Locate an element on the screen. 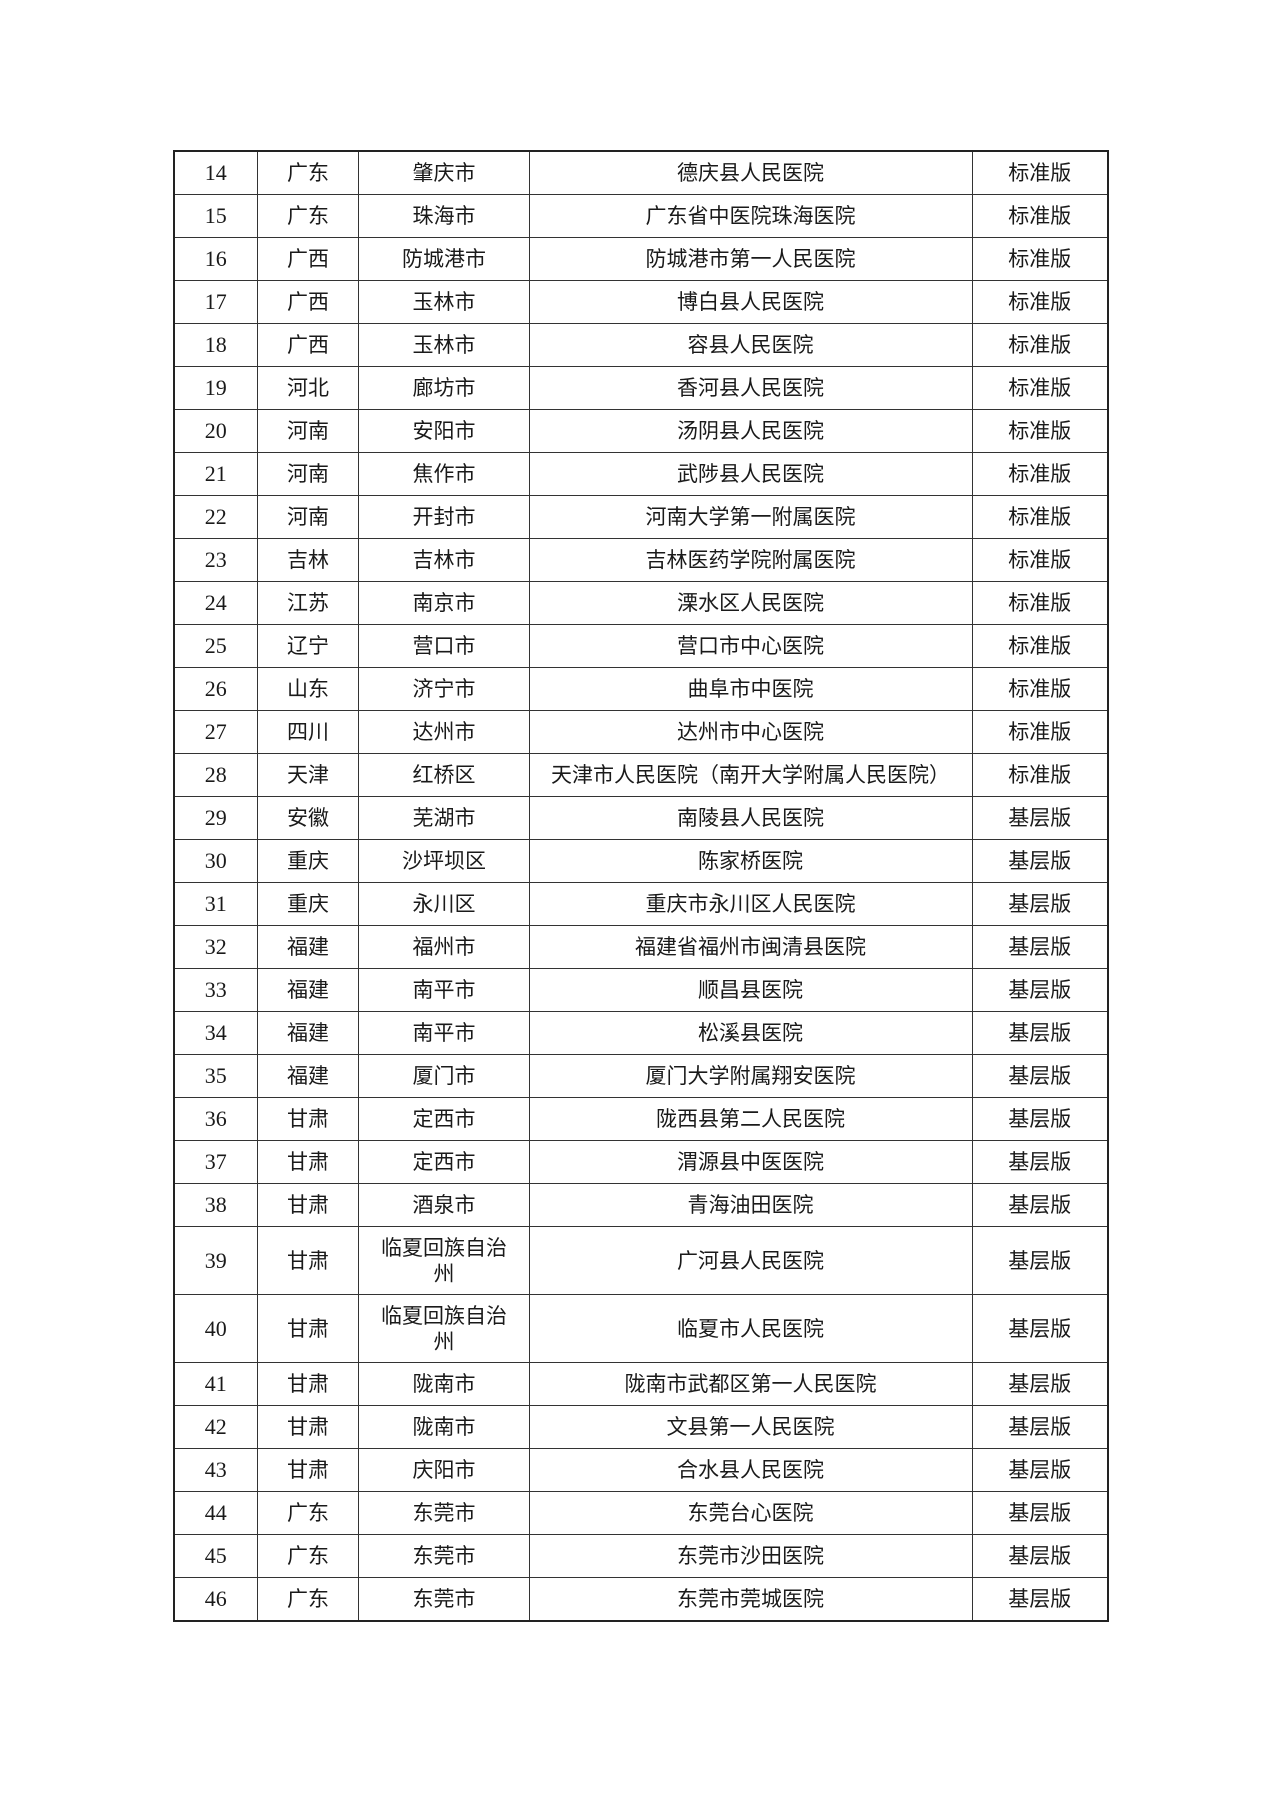 The height and width of the screenshot is (1810, 1280). table-row: 42 甘肃 陇南市 文县第一人民医院 基层版 is located at coordinates (641, 1427).